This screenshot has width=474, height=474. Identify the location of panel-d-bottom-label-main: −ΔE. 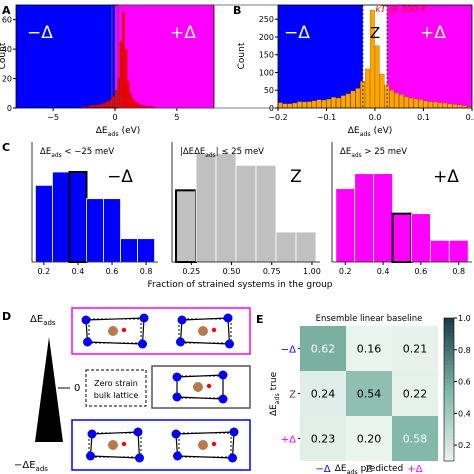
(25, 465).